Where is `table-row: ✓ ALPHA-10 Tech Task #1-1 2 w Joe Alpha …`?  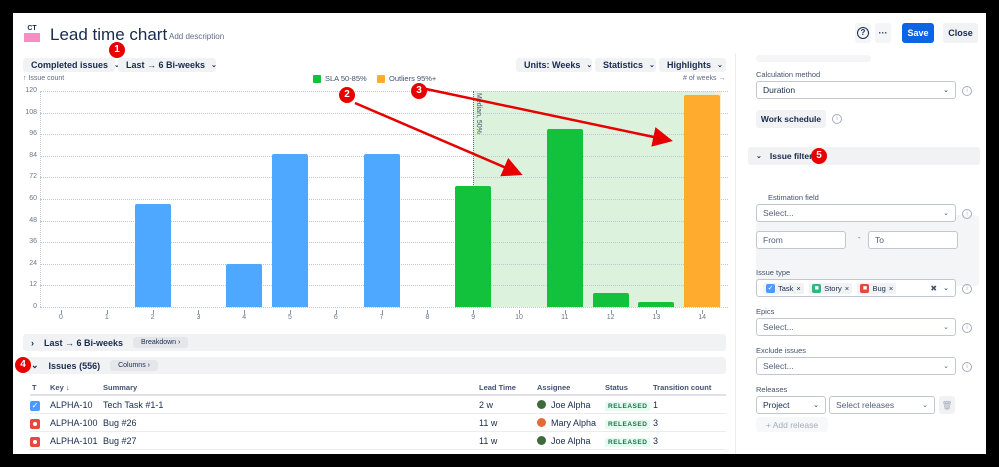
table-row: ✓ ALPHA-10 Tech Task #1-1 2 w Joe Alpha … is located at coordinates (378, 405).